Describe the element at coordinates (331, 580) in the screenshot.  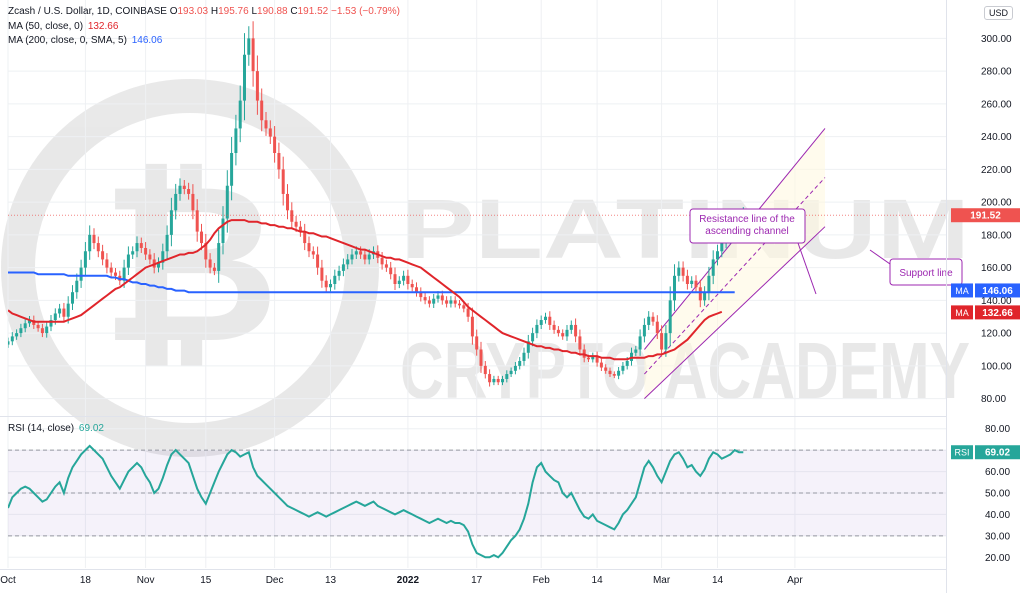
I see `time-tick-5: 13` at that location.